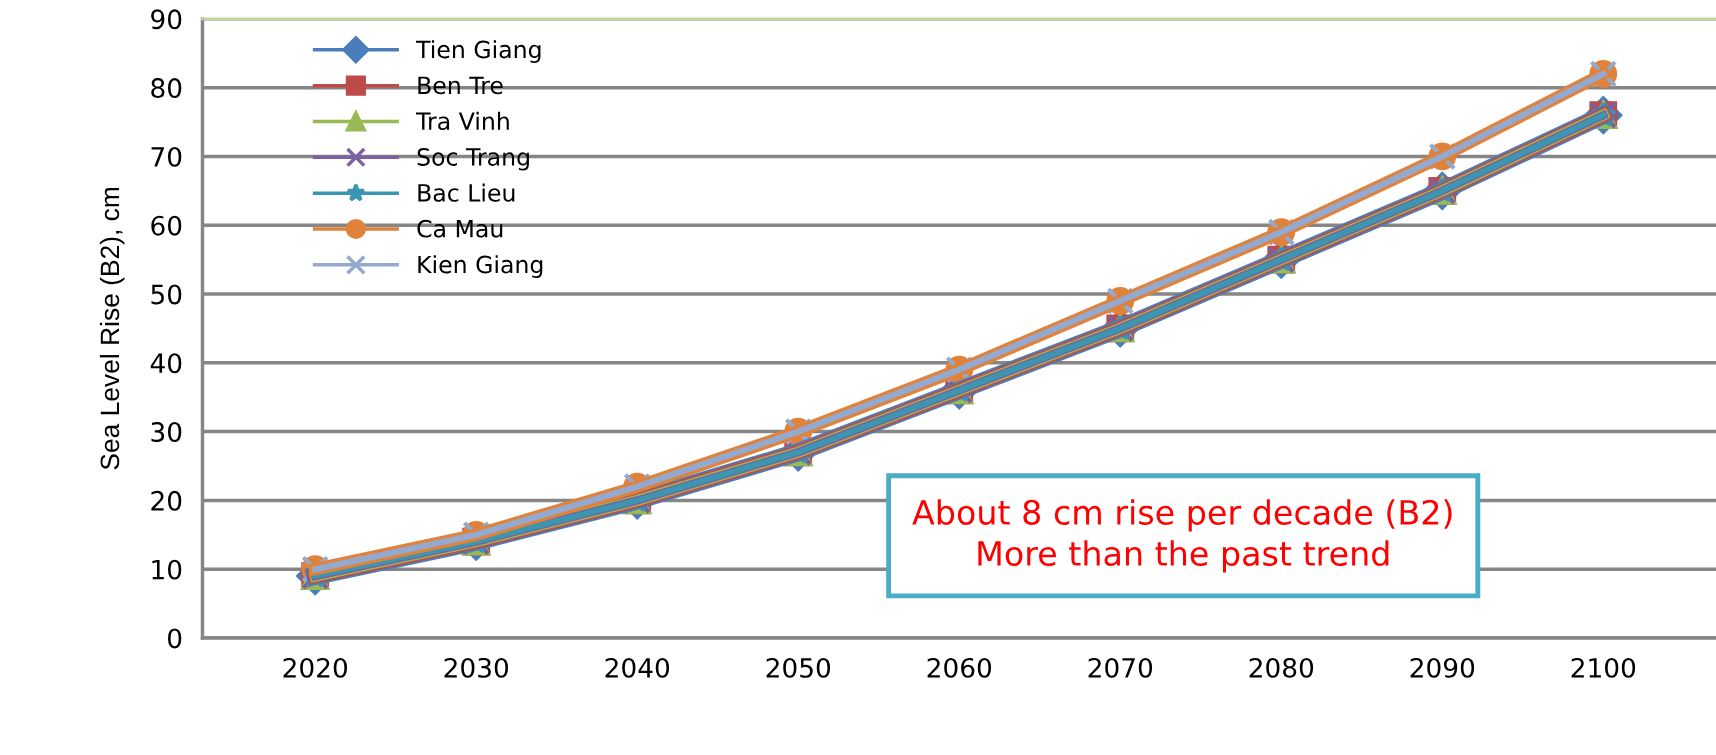 The width and height of the screenshot is (1716, 755). Describe the element at coordinates (167, 569) in the screenshot. I see `y-tick-label: 10` at that location.